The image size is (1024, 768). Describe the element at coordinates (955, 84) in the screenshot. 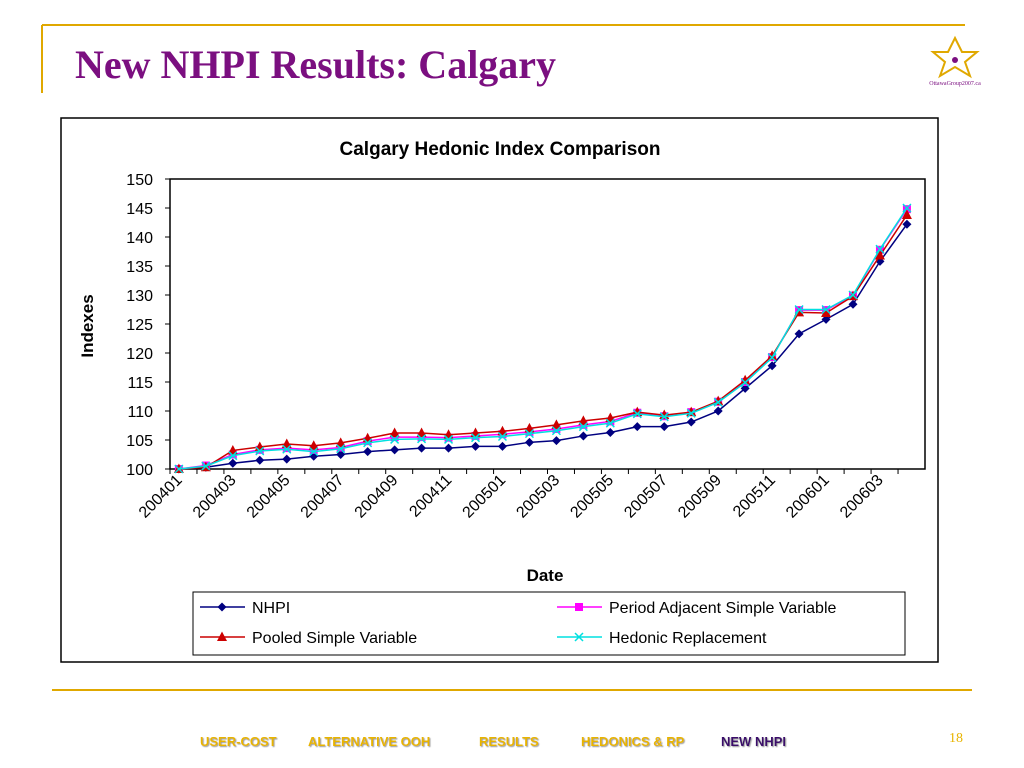

I see `logo-text: OttawaGroup2007.ca` at that location.